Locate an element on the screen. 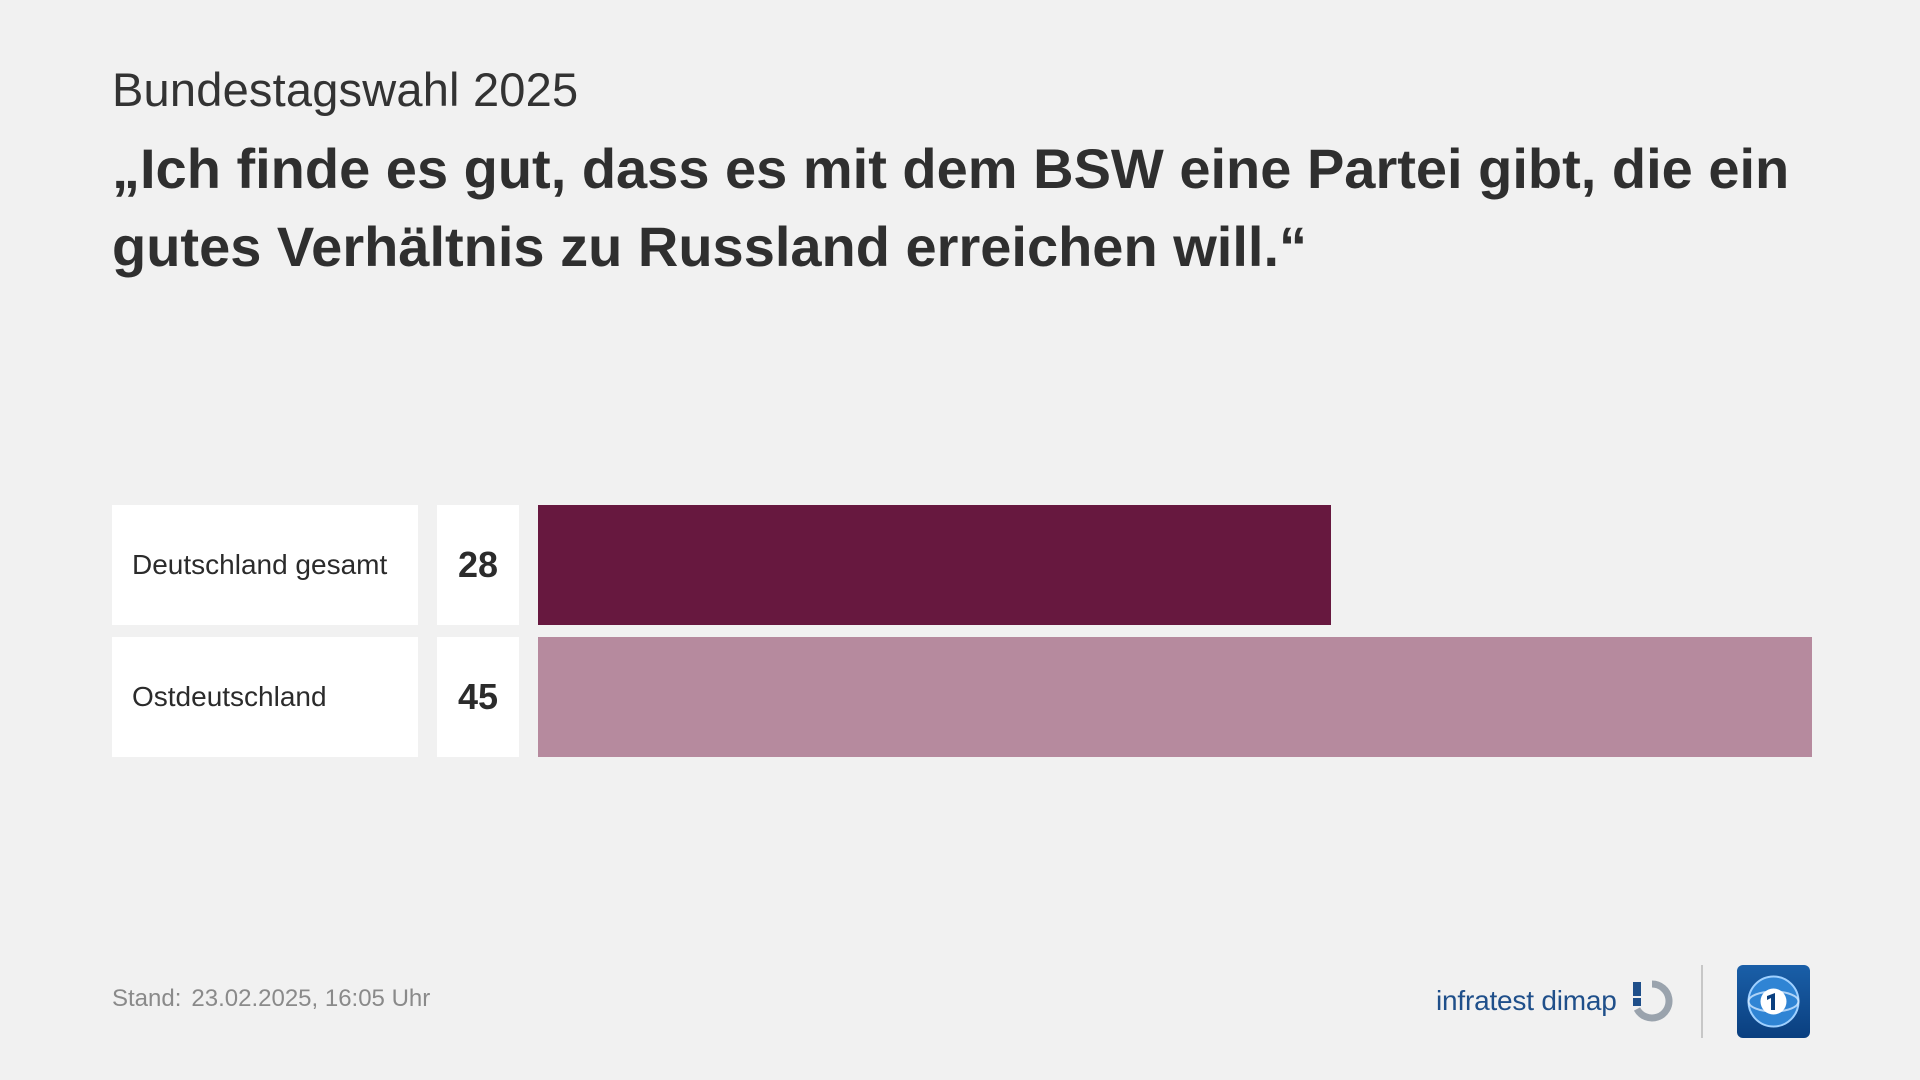 Image resolution: width=1920 pixels, height=1080 pixels. infratest-dimap-icon is located at coordinates (1652, 1001).